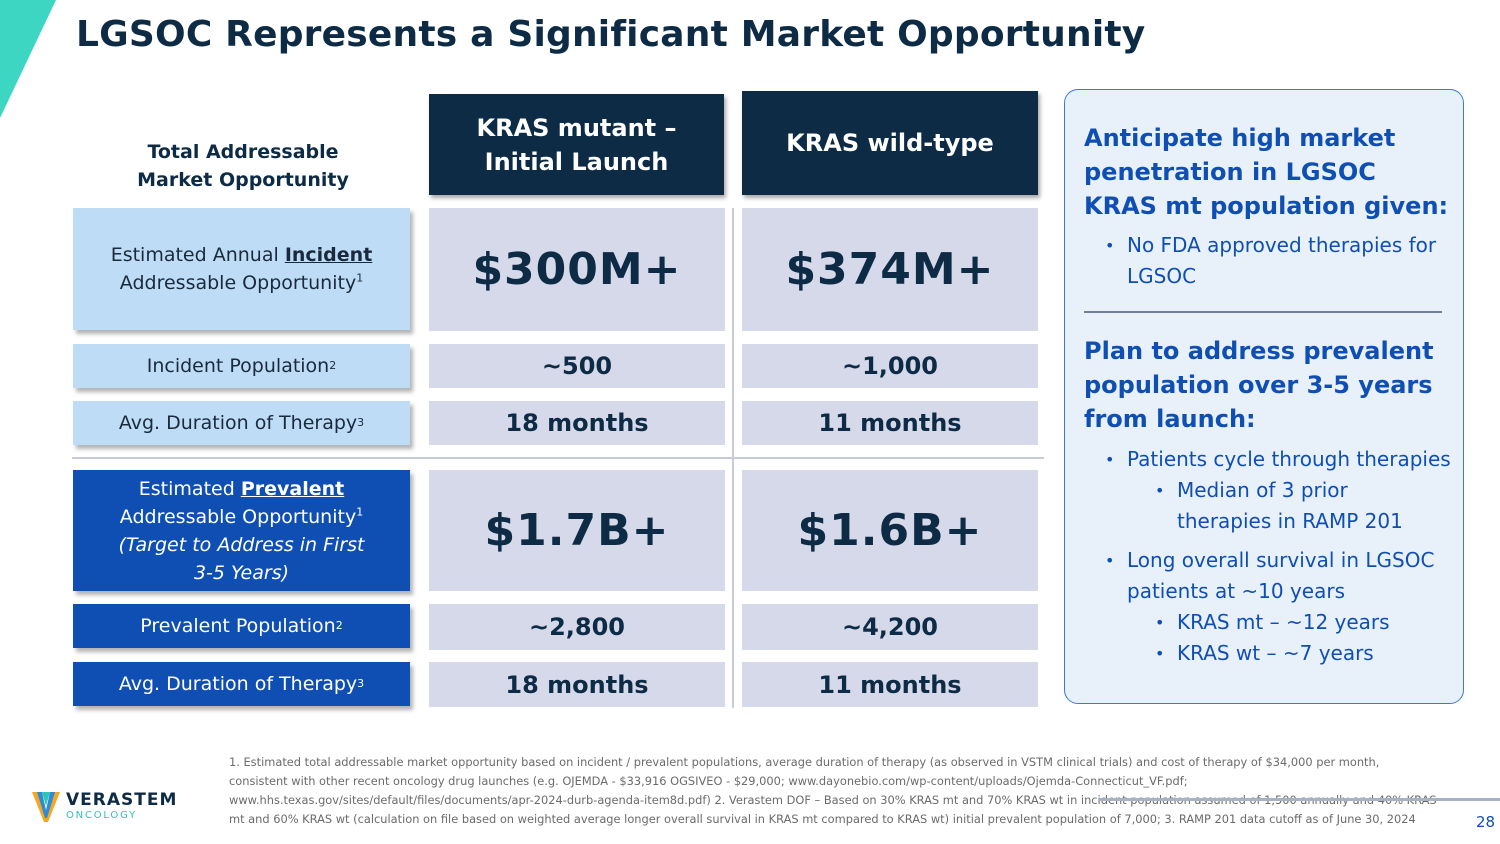 The width and height of the screenshot is (1500, 844). I want to click on column-header-kras-mutant-line-1: KRAS mutant –, so click(576, 127).